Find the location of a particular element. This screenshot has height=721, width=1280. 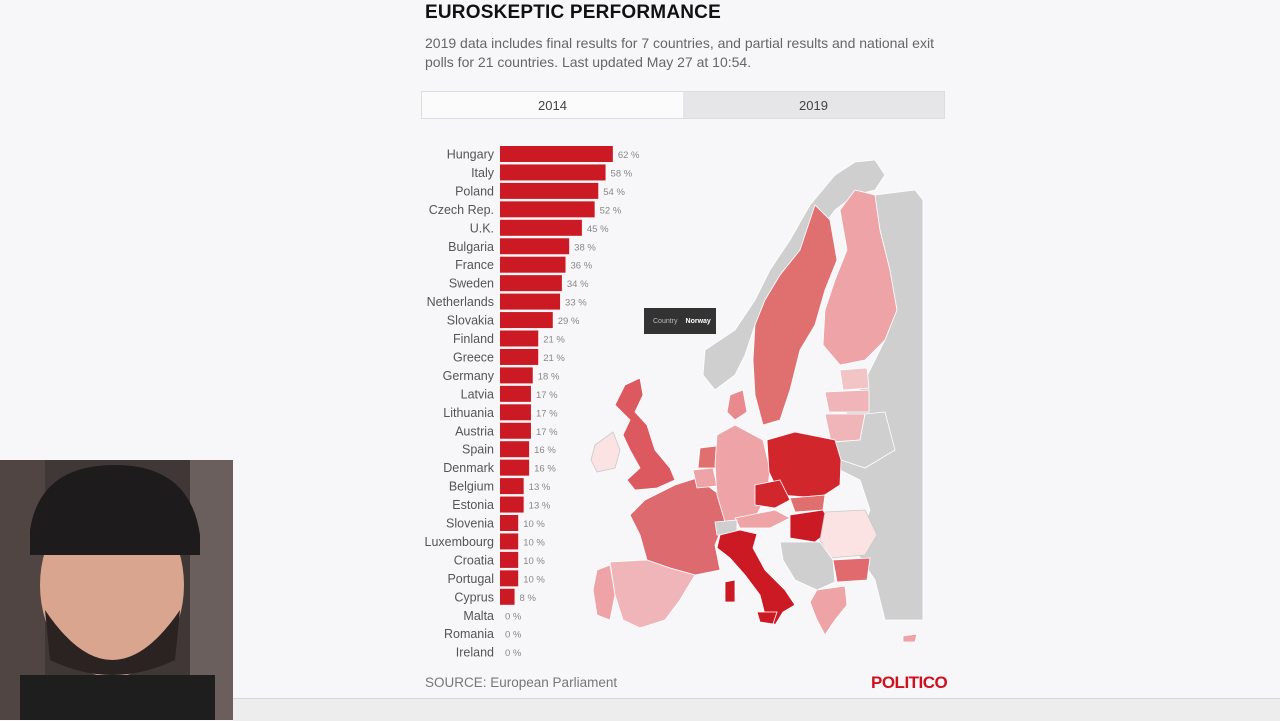

map-ireland is located at coordinates (605, 452).